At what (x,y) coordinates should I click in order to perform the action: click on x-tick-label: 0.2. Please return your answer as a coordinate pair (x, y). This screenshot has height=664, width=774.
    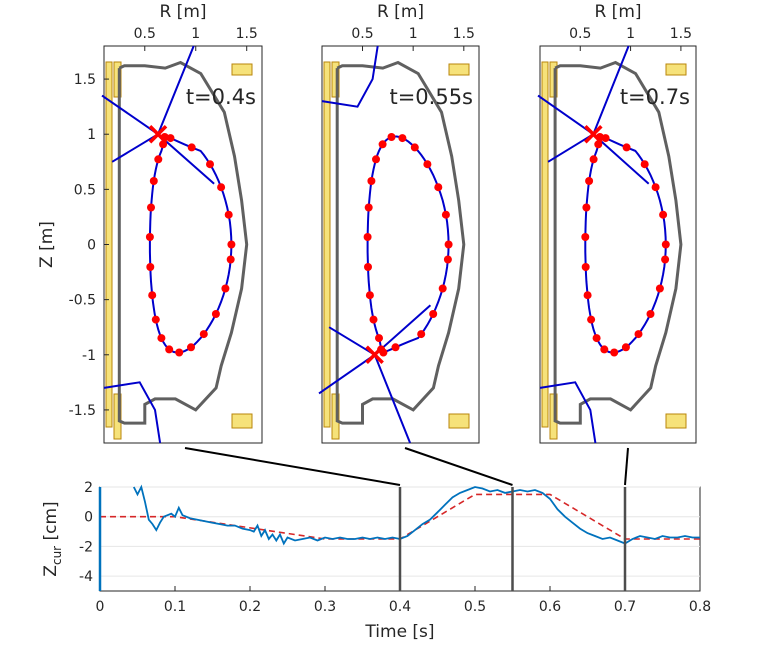
    Looking at the image, I should click on (250, 607).